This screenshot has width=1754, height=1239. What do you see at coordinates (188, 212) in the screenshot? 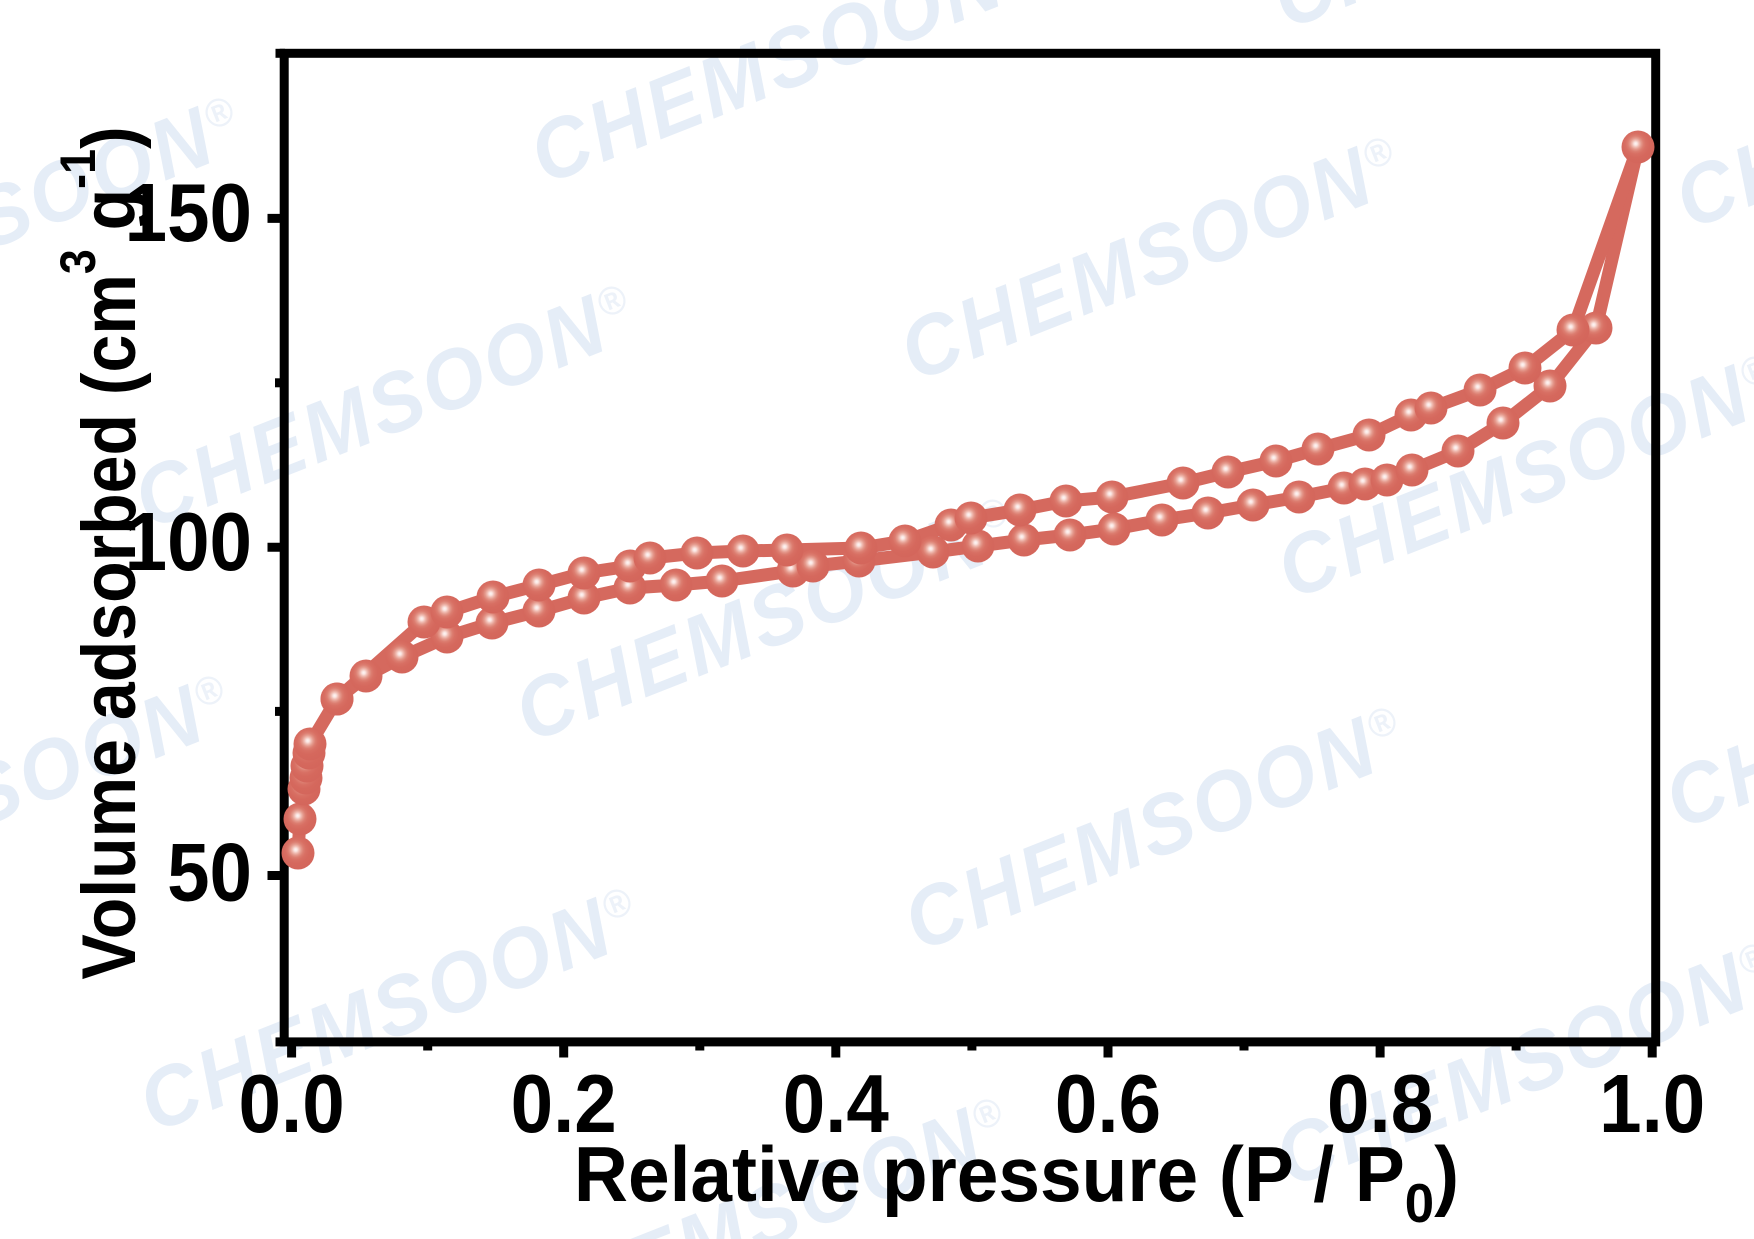
I see `svg-text: 150` at bounding box center [188, 212].